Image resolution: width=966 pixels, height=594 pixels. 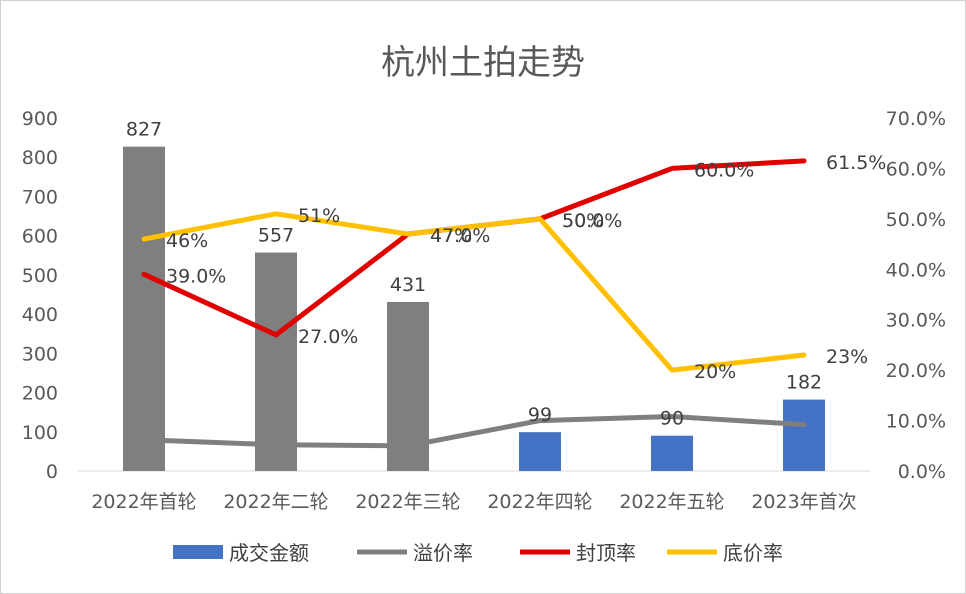 What do you see at coordinates (275, 502) in the screenshot?
I see `x-tick-label: 2022年二轮` at bounding box center [275, 502].